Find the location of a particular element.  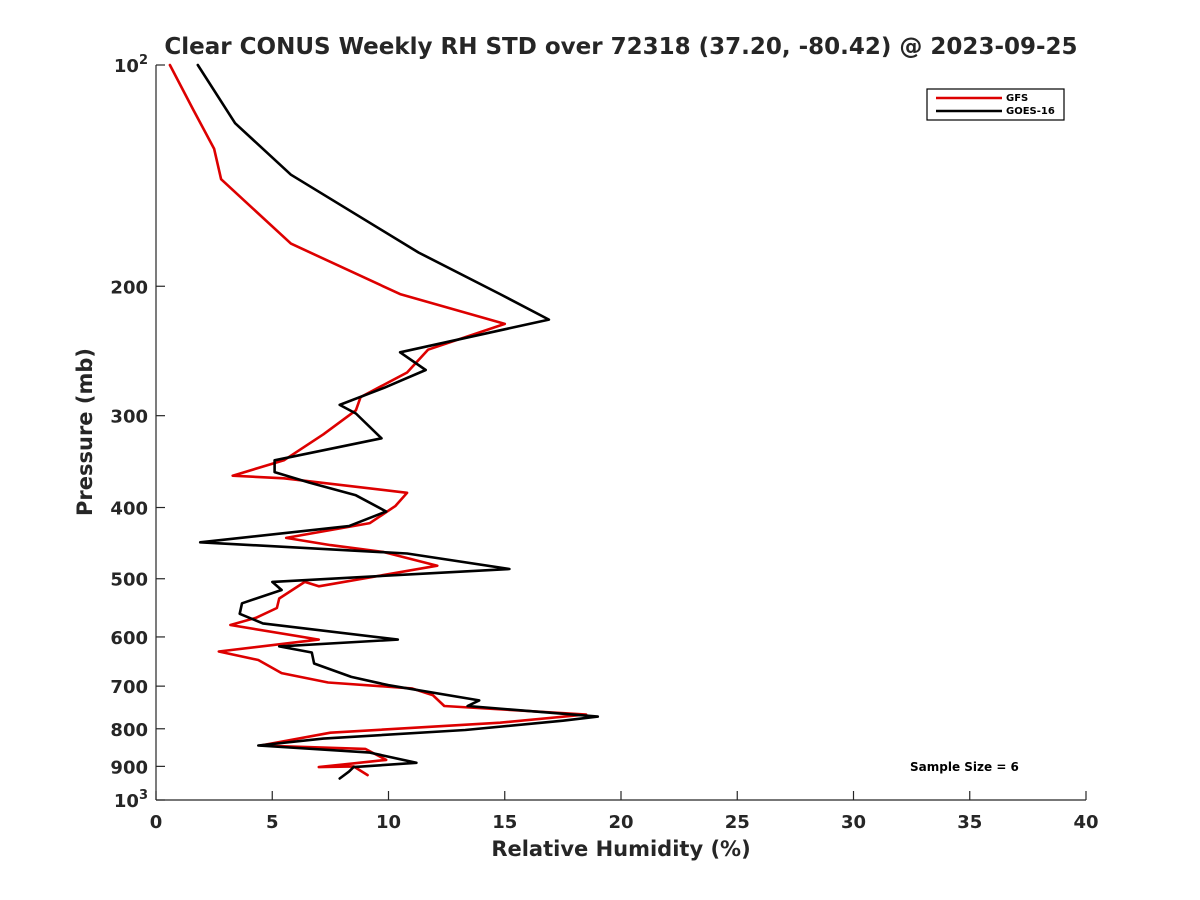

y-tick-base: 300 is located at coordinates (129, 417).